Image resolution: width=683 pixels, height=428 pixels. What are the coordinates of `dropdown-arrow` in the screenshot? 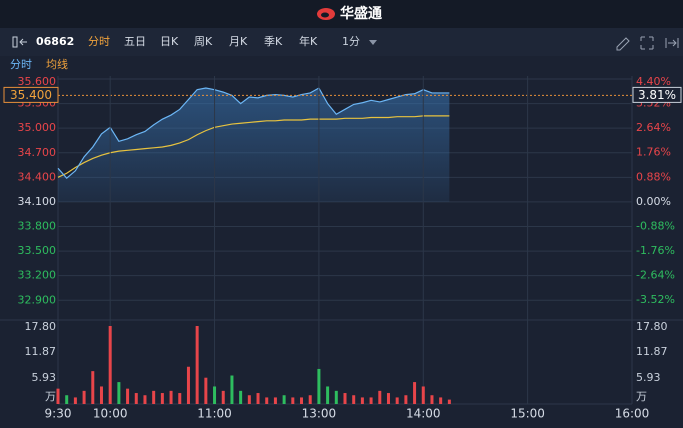 It's located at (373, 42).